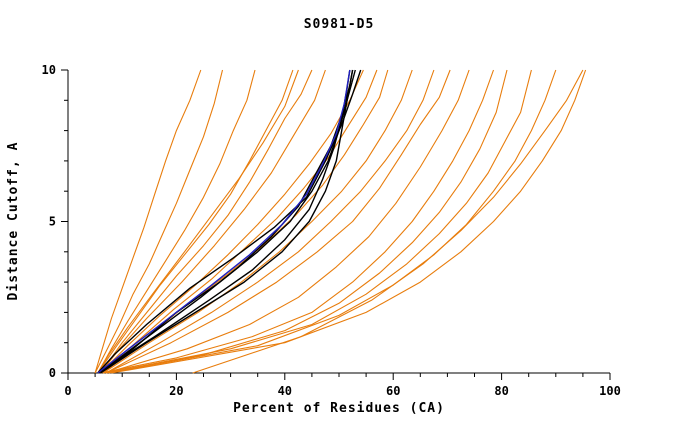 Image resolution: width=680 pixels, height=440 pixels. I want to click on chart-title: S0981-D5, so click(339, 24).